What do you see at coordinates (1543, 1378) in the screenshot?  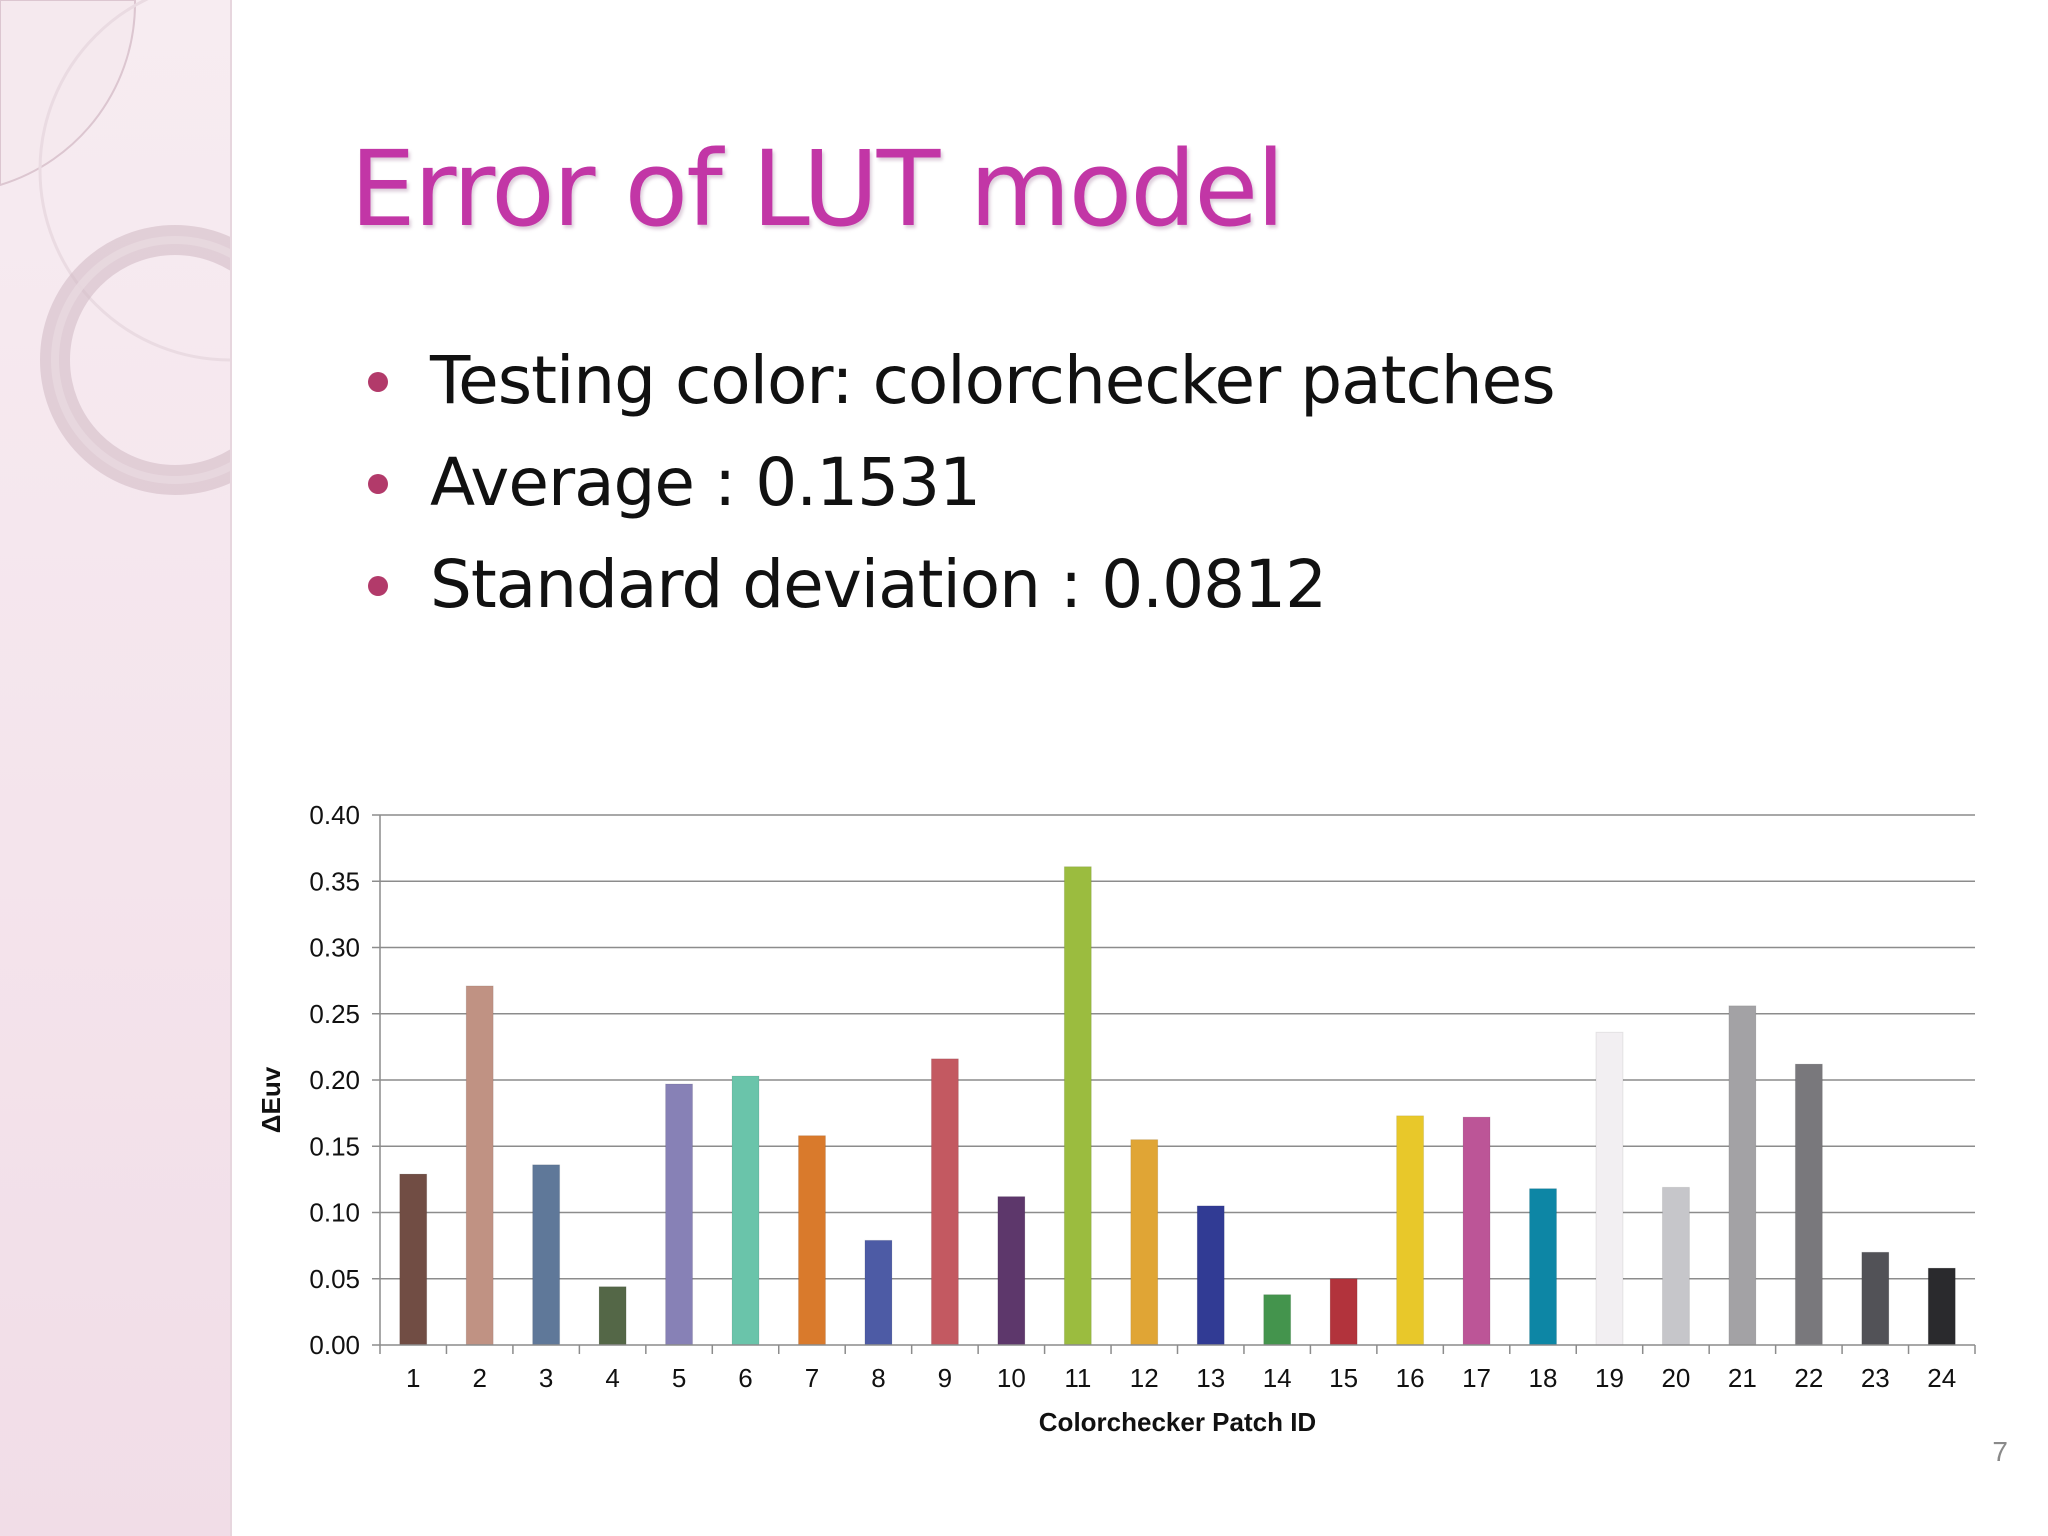 I see `x-tick-label: 18` at bounding box center [1543, 1378].